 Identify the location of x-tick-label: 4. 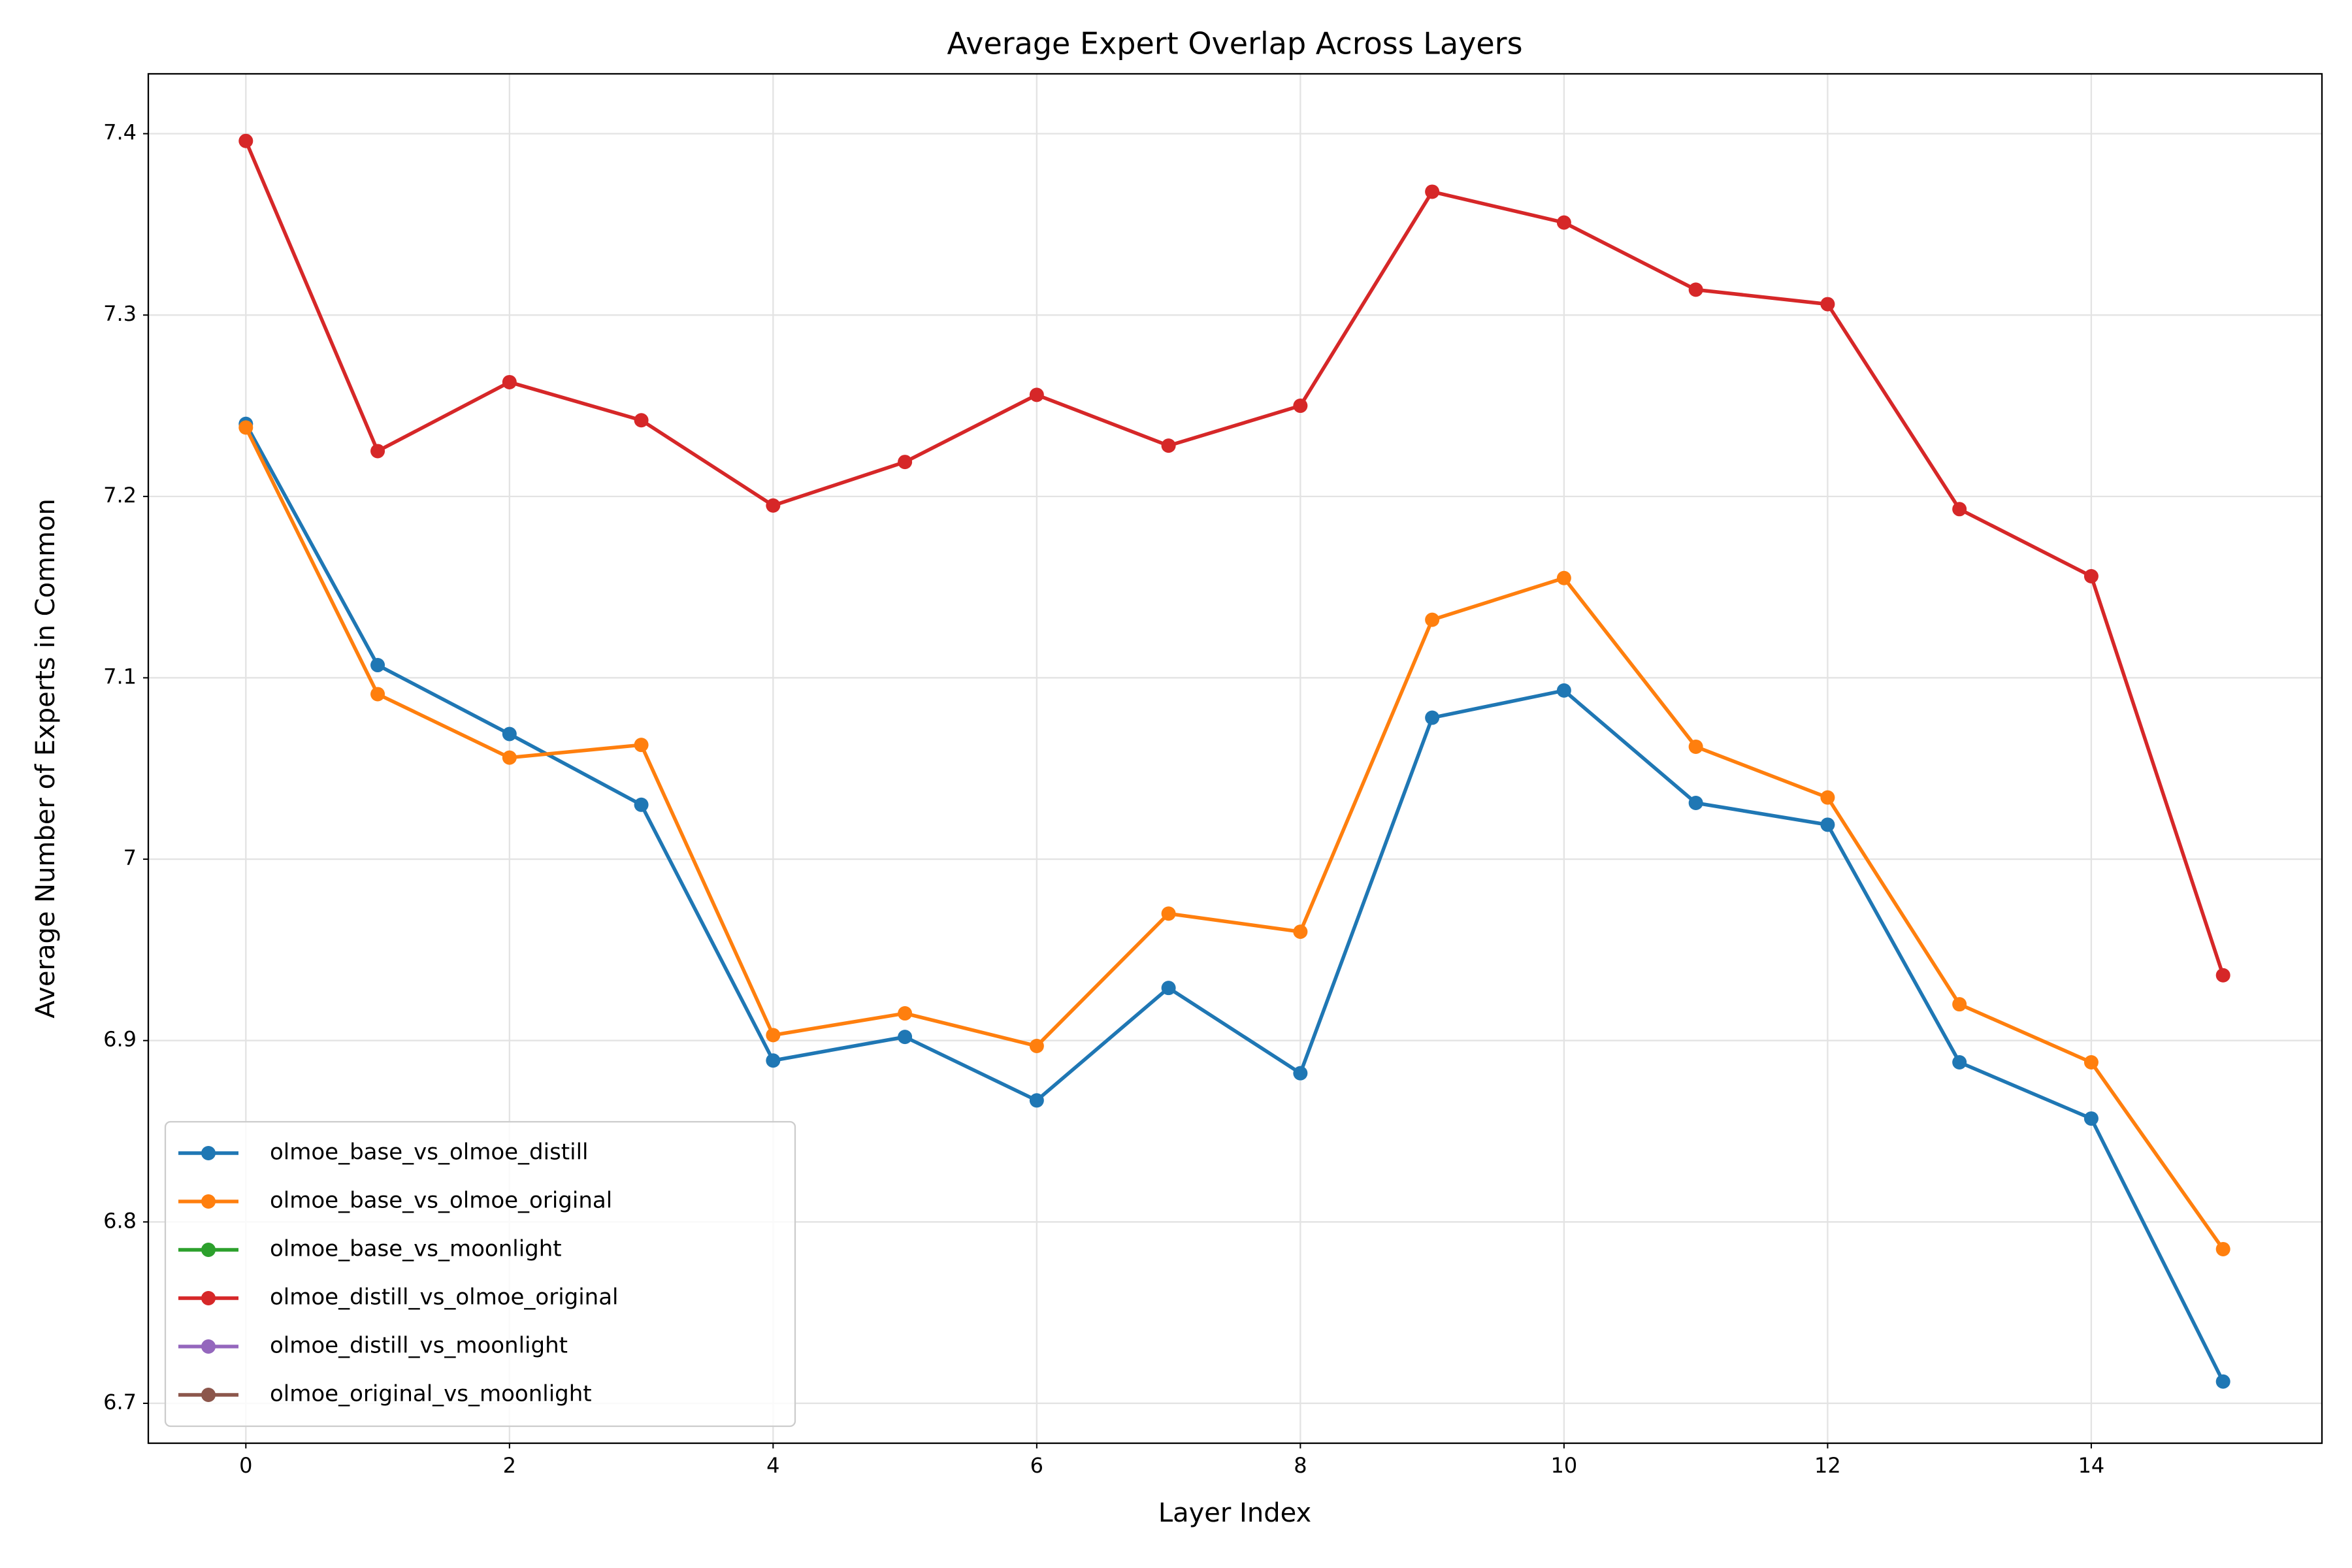
(772, 1465).